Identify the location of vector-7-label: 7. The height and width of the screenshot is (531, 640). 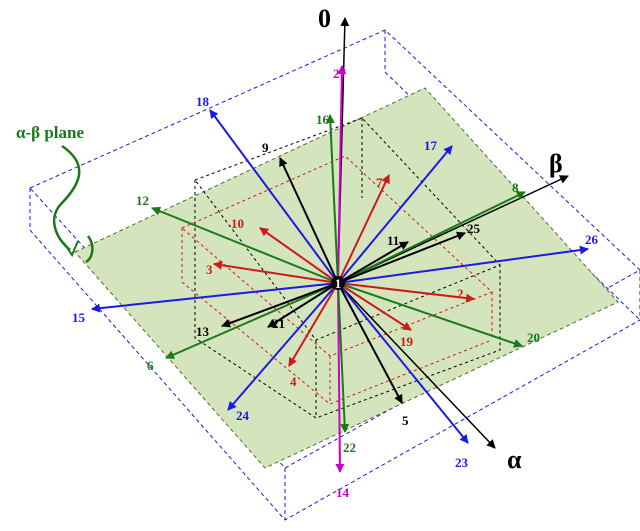
(379, 182).